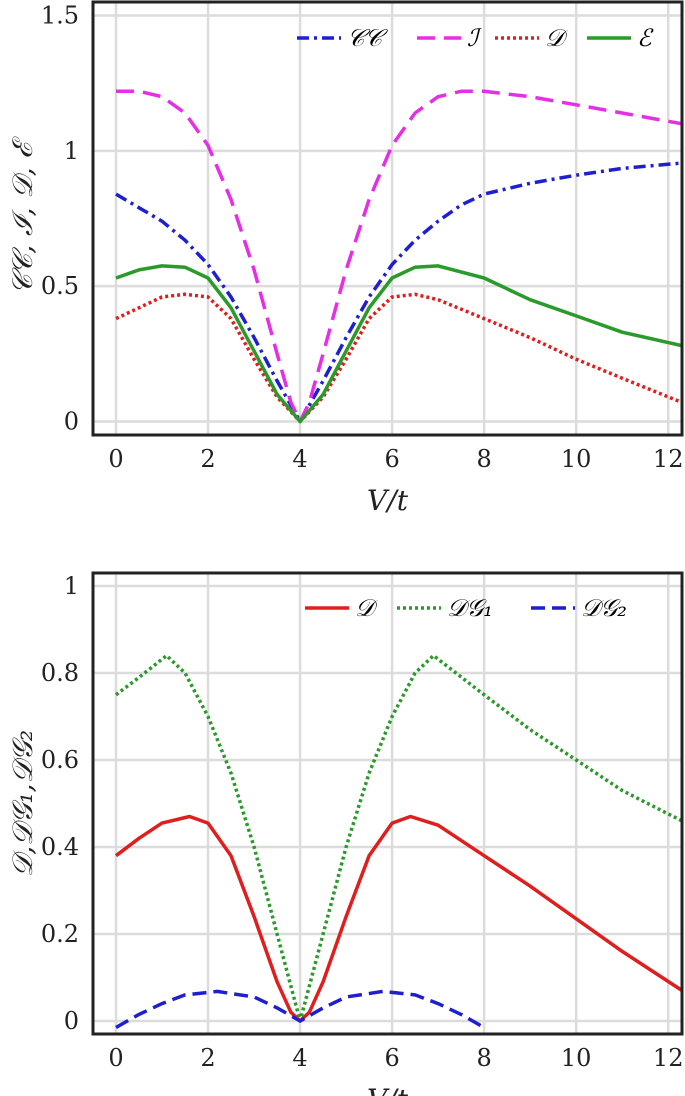  What do you see at coordinates (470, 608) in the screenshot?
I see `legend-label-1: 𝒟𝒢₁` at bounding box center [470, 608].